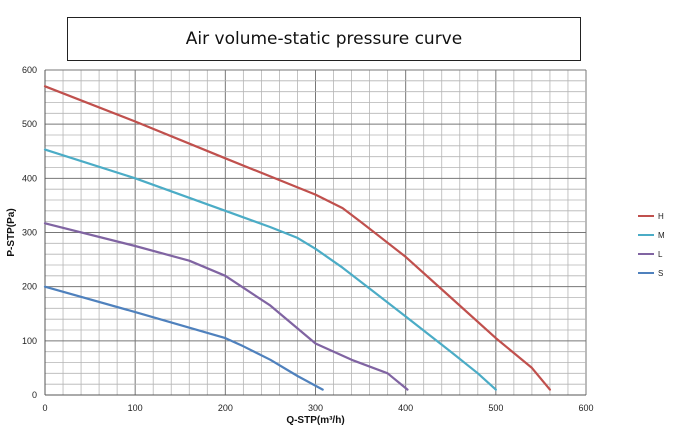 The width and height of the screenshot is (681, 428). Describe the element at coordinates (34, 395) in the screenshot. I see `y-tick-label: 0` at that location.